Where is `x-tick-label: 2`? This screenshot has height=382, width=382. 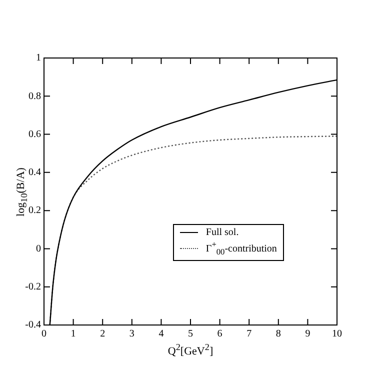 x-tick-label: 2 is located at coordinates (103, 334).